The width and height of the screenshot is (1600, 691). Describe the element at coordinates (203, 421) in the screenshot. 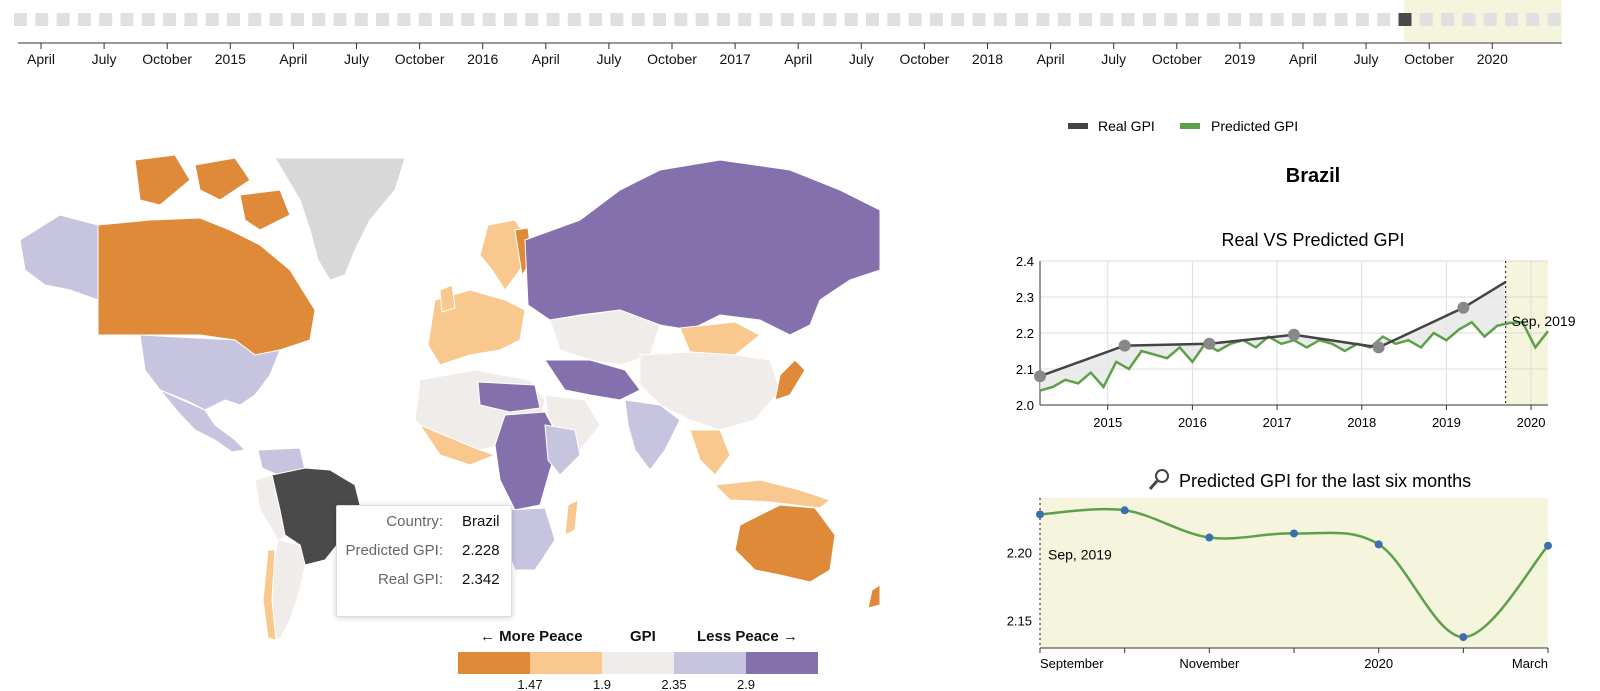

I see `country-mexico` at that location.